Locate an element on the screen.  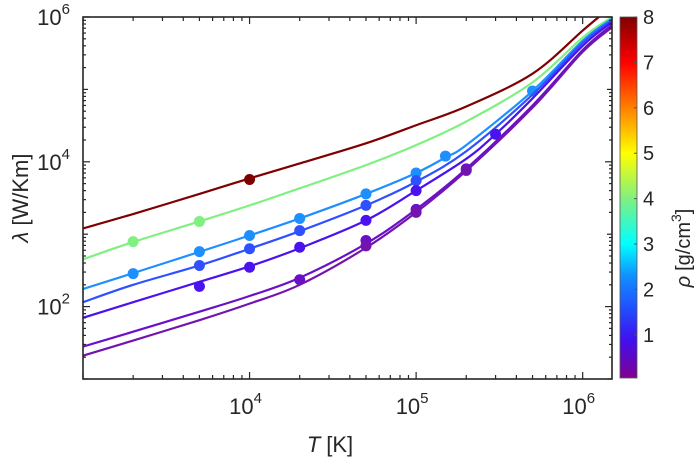
data-point-rho-2.3-3 is located at coordinates (300, 218).